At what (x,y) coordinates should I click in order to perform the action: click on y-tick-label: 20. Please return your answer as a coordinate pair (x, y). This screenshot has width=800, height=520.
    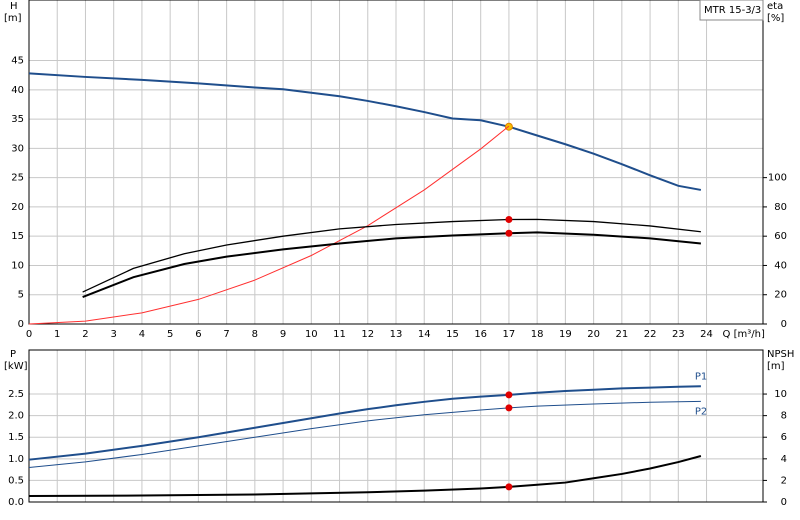
    Looking at the image, I should click on (17, 207).